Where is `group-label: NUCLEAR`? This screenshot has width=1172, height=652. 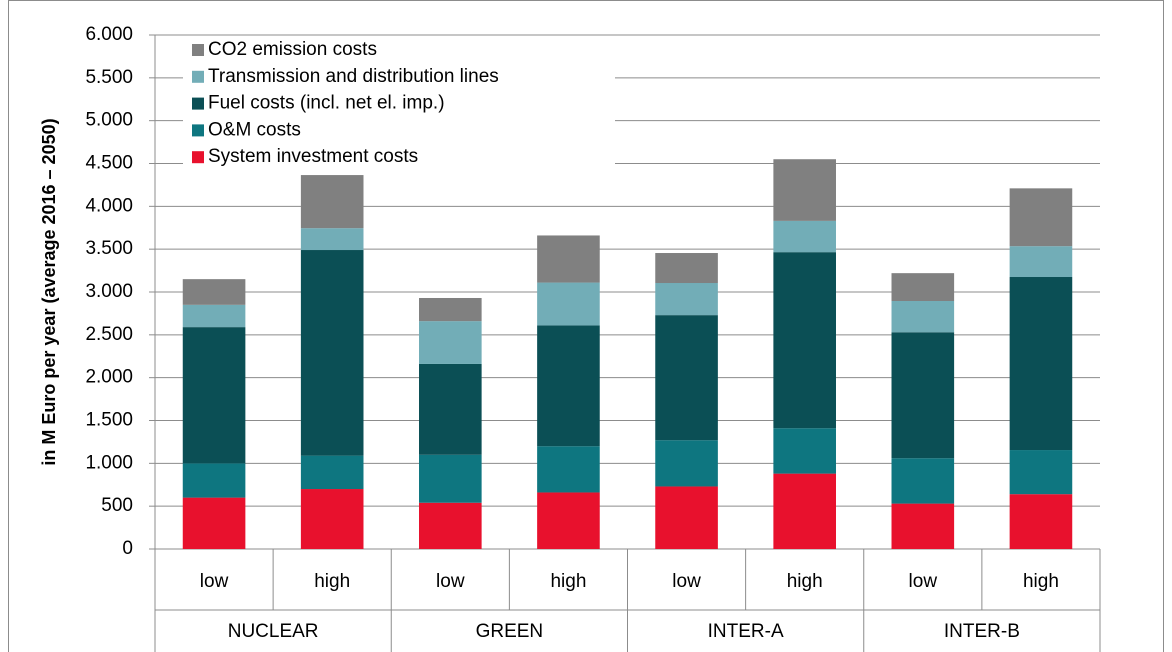
group-label: NUCLEAR is located at coordinates (273, 631).